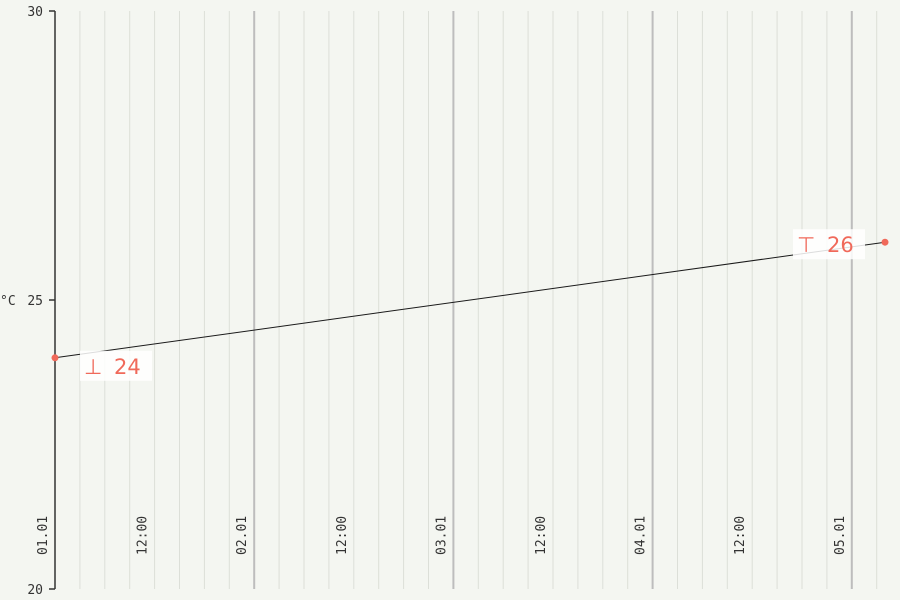  Describe the element at coordinates (8, 301) in the screenshot. I see `y-axis-unit: °C` at that location.